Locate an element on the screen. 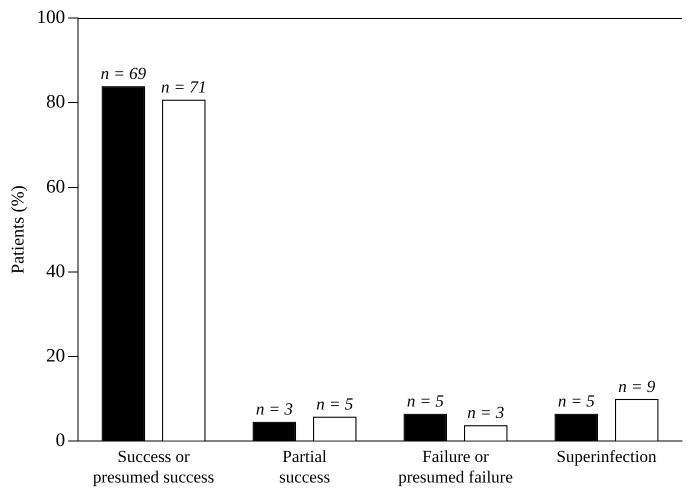 This screenshot has width=686, height=496. x-tick-label: Superinfection is located at coordinates (607, 456).